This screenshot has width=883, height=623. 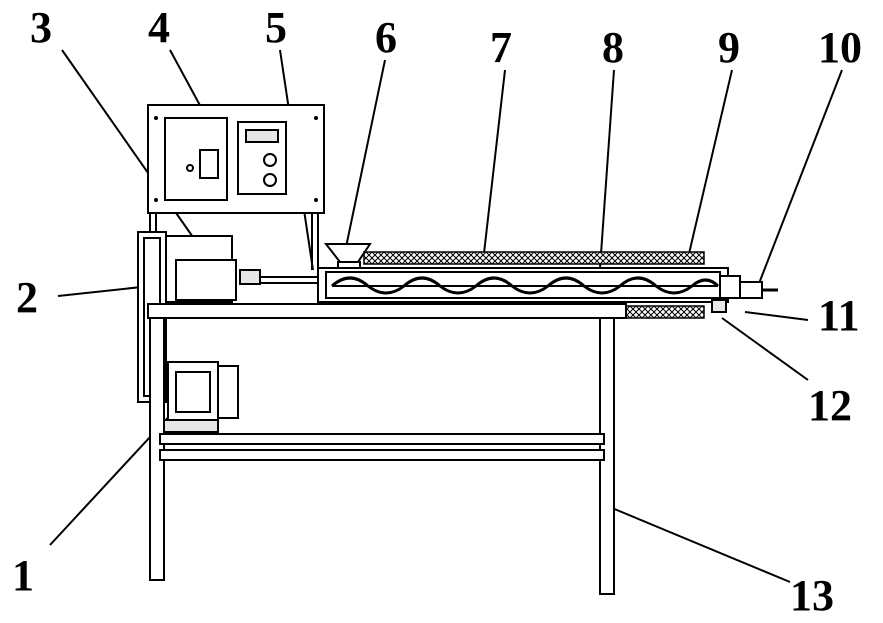 I want to click on motor, so click(x=199, y=397).